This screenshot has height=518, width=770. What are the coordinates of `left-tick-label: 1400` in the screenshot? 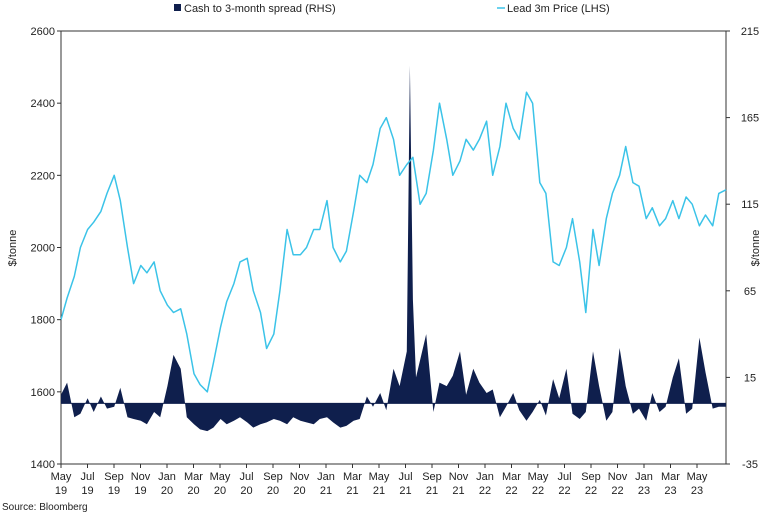 It's located at (43, 465).